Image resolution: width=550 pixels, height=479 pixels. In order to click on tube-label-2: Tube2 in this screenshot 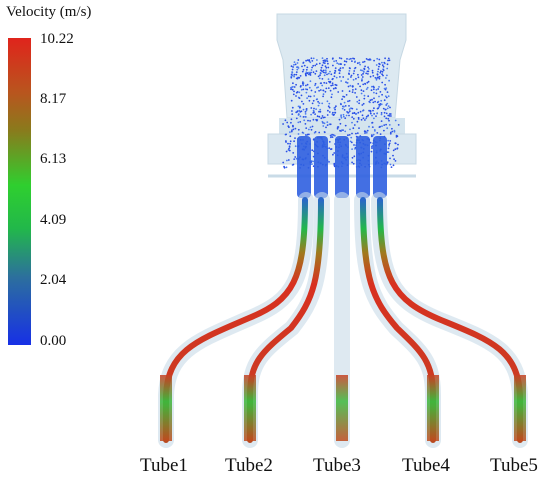, I will do `click(249, 465)`.